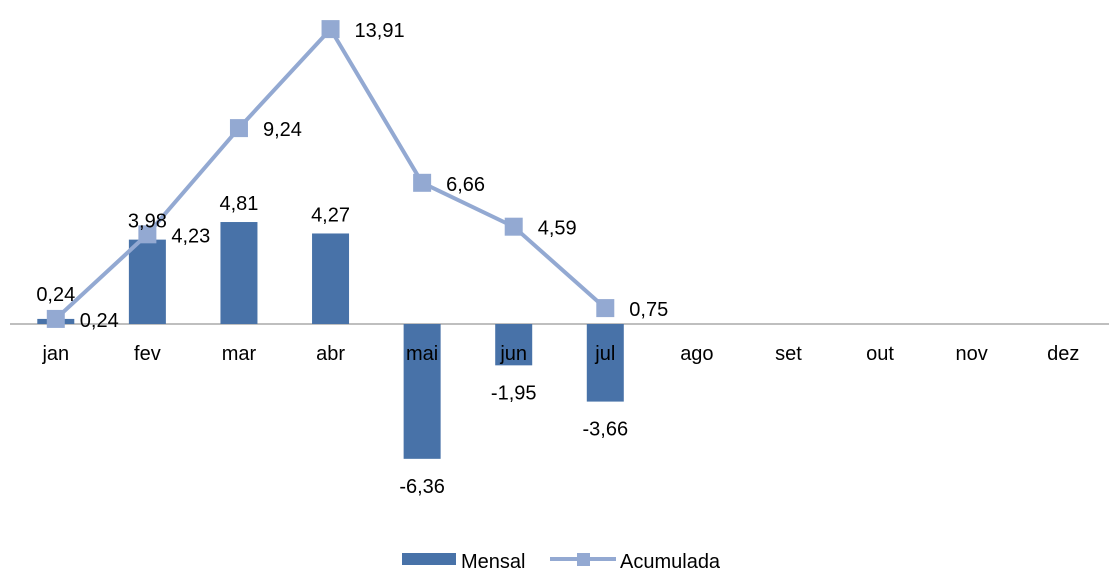  What do you see at coordinates (493, 560) in the screenshot?
I see `legend-label-mensal: Mensal` at bounding box center [493, 560].